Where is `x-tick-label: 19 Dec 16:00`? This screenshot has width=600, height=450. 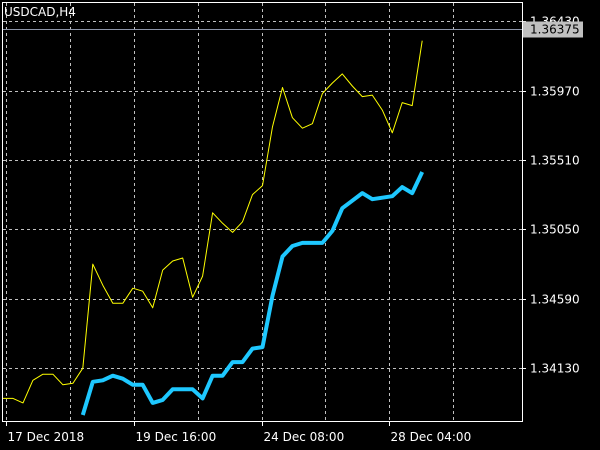
x-tick-label: 19 Dec 16:00 is located at coordinates (176, 437).